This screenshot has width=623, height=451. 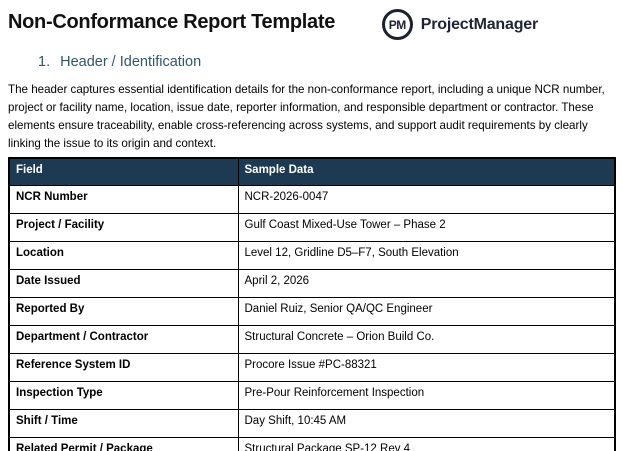 I want to click on field-name-cell: Related Permit / Package, so click(x=123, y=444).